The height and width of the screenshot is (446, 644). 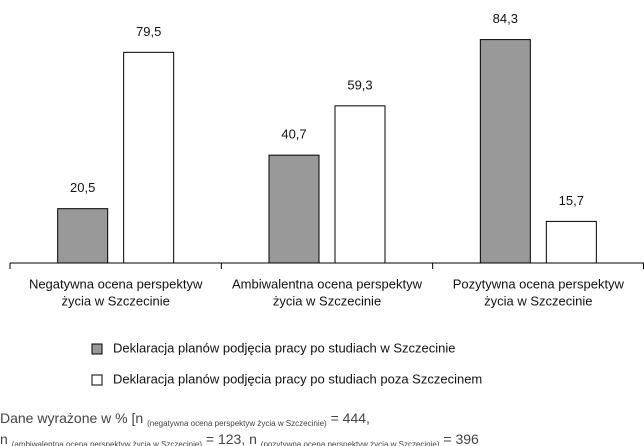 What do you see at coordinates (348, 418) in the screenshot?
I see `note-text: = 444,` at bounding box center [348, 418].